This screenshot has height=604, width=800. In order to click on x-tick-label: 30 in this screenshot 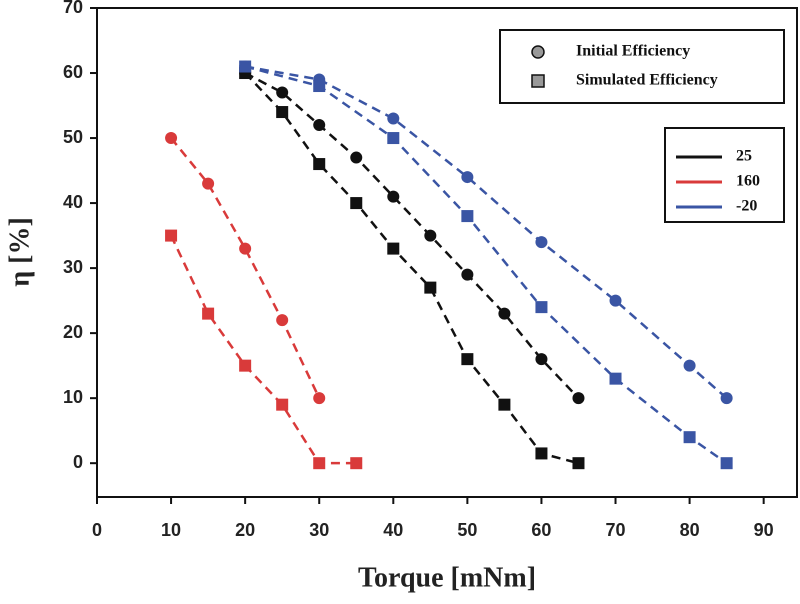, I will do `click(319, 530)`.